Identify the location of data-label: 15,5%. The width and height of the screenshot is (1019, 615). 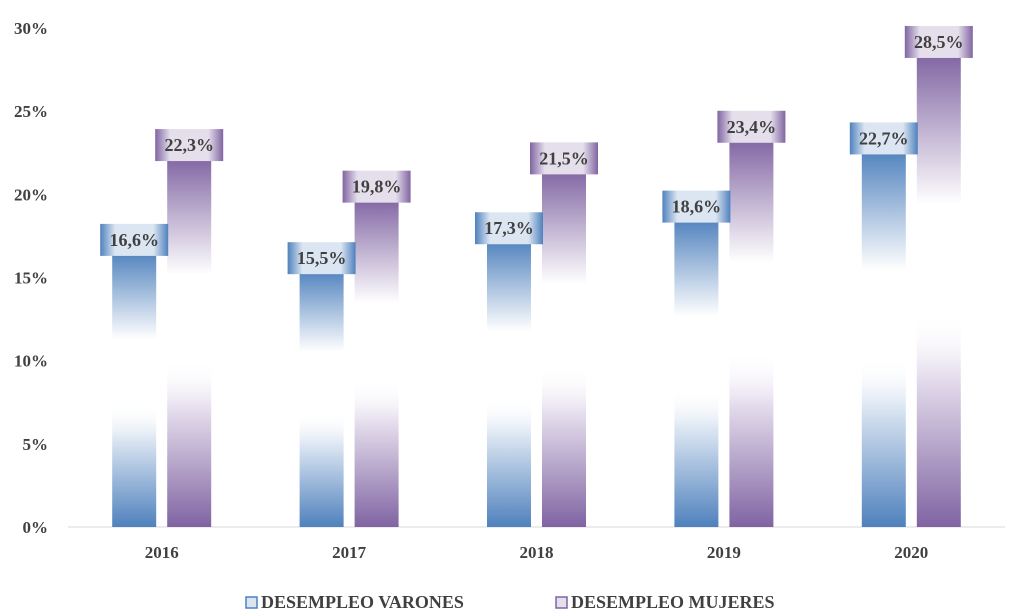
(322, 258).